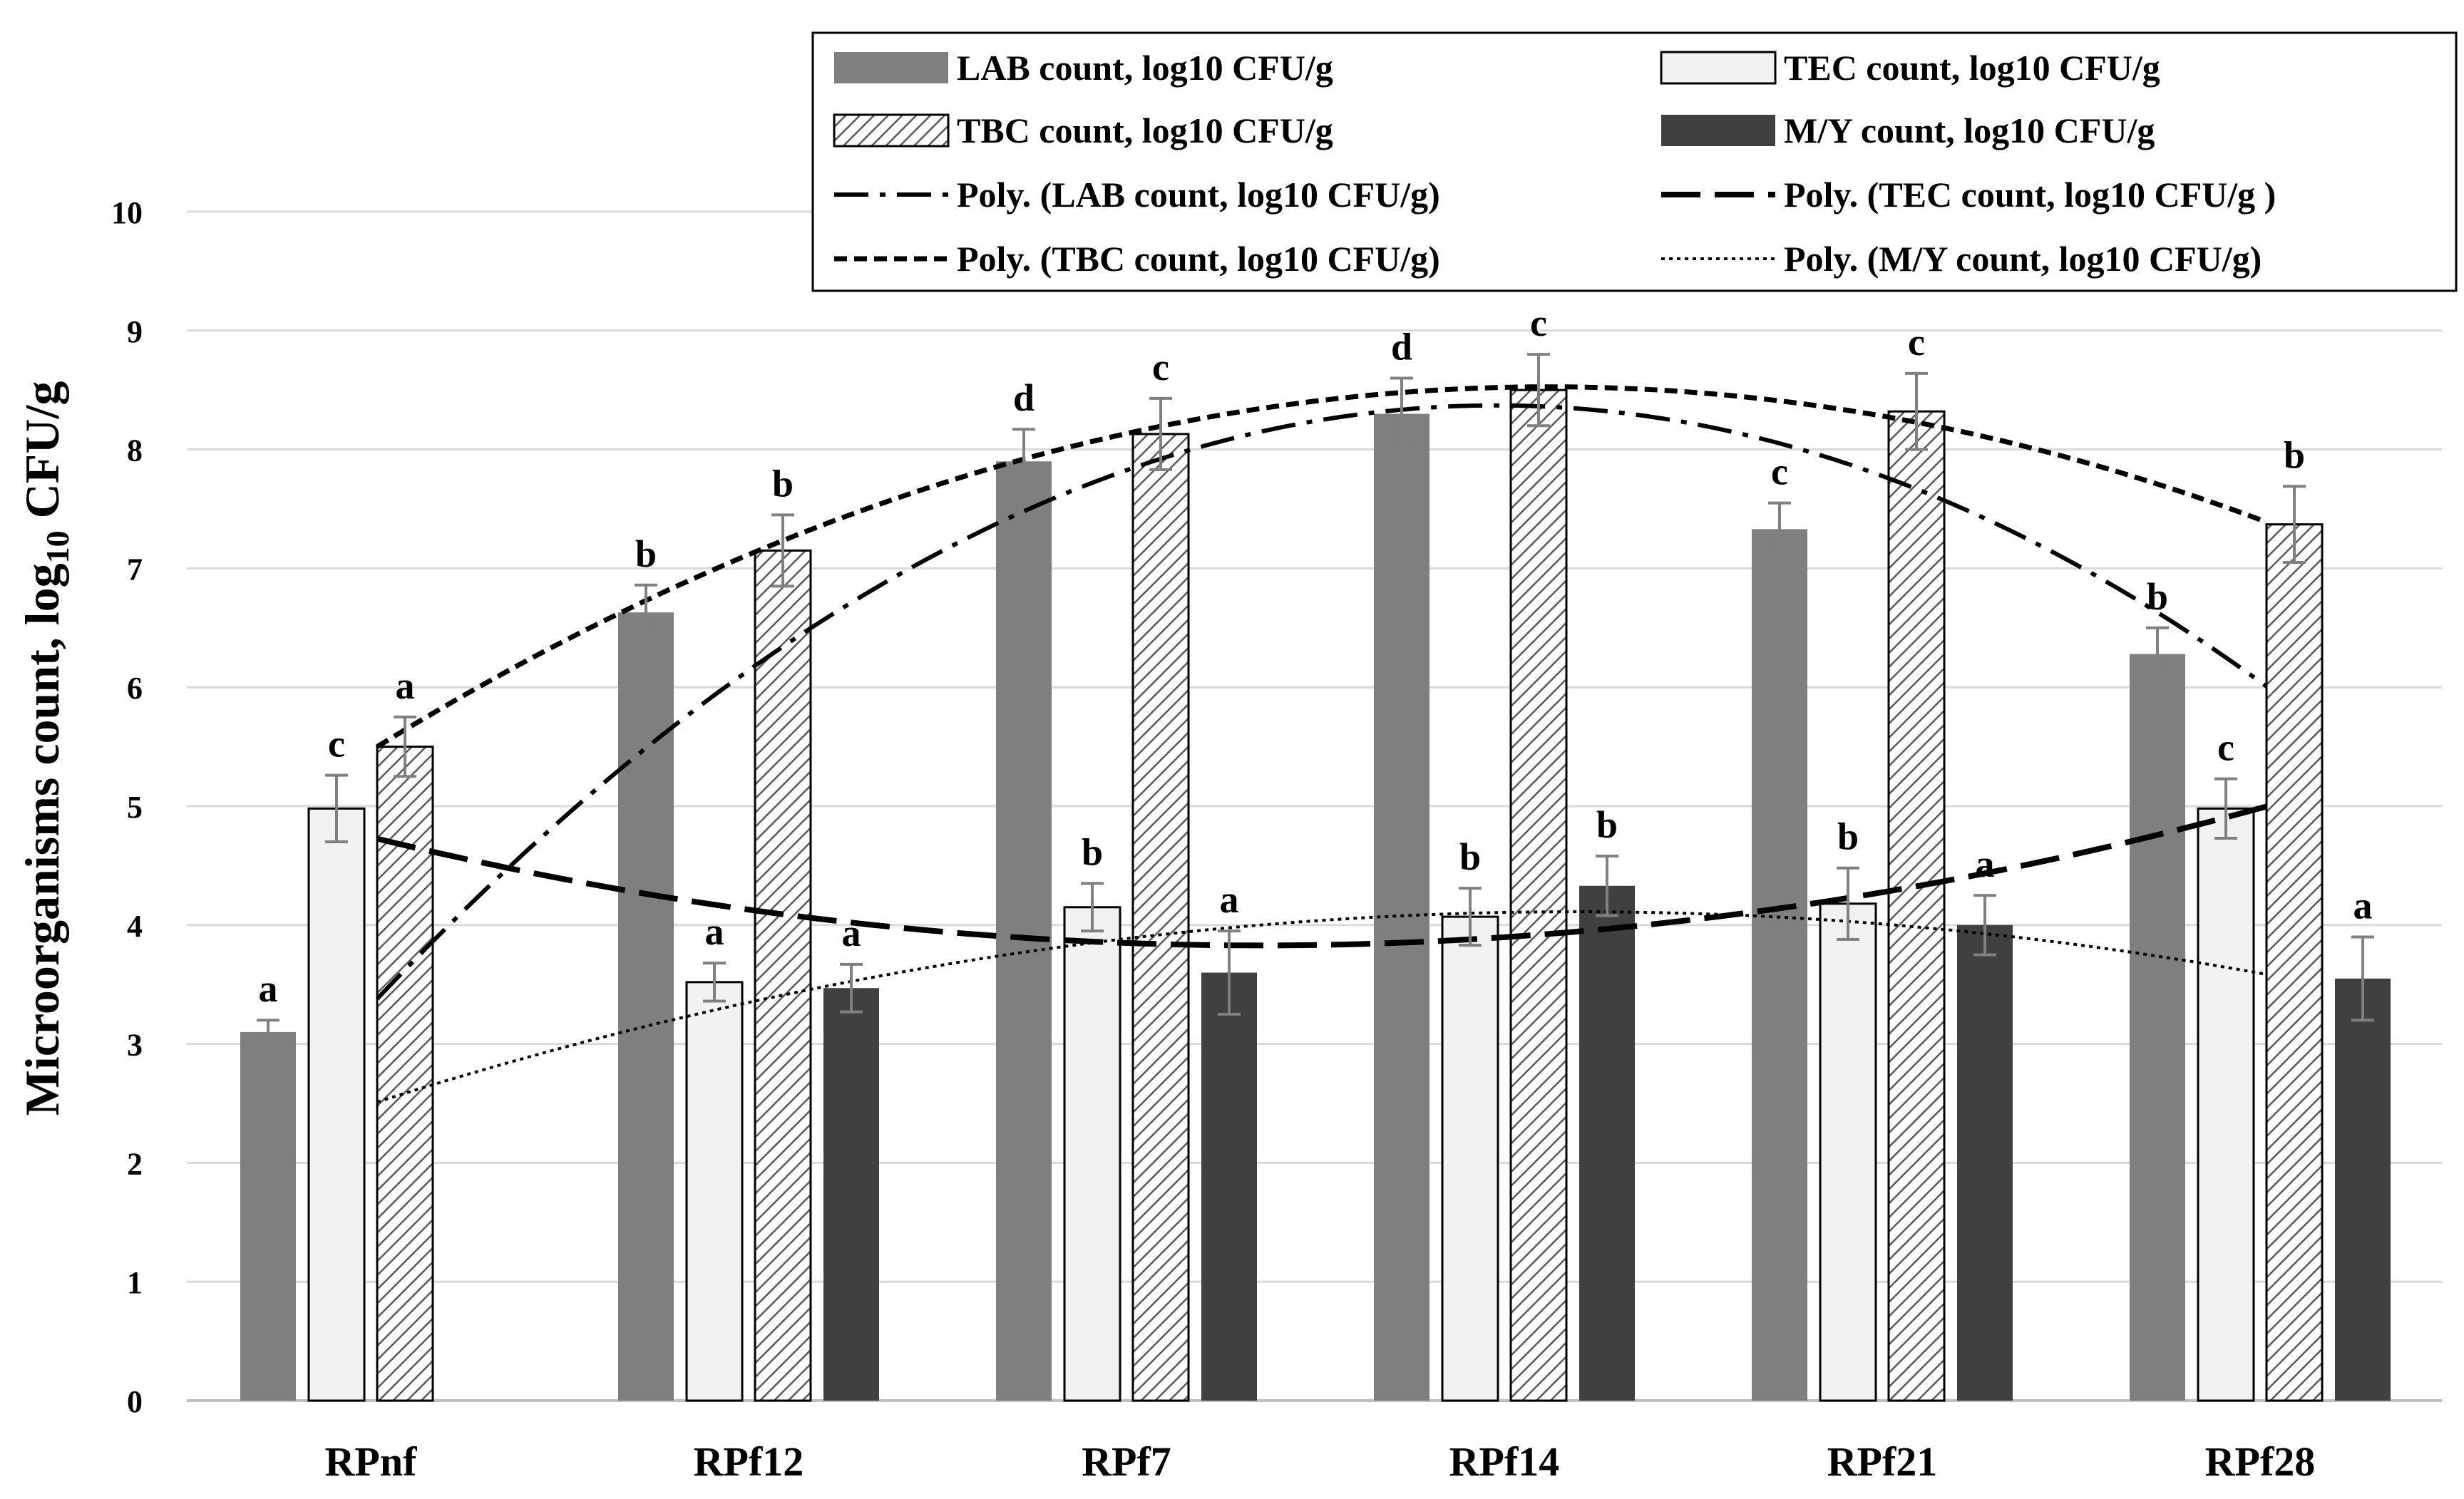 The image size is (2464, 1499). What do you see at coordinates (135, 1046) in the screenshot?
I see `y-tick-label: 3` at bounding box center [135, 1046].